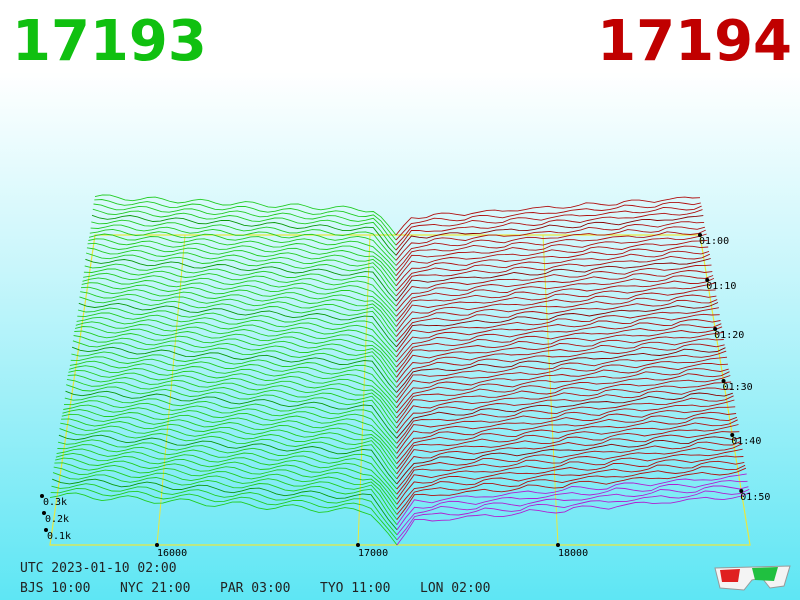 The height and width of the screenshot is (600, 800). Describe the element at coordinates (55, 502) in the screenshot. I see `size-label: 0.3k` at that location.